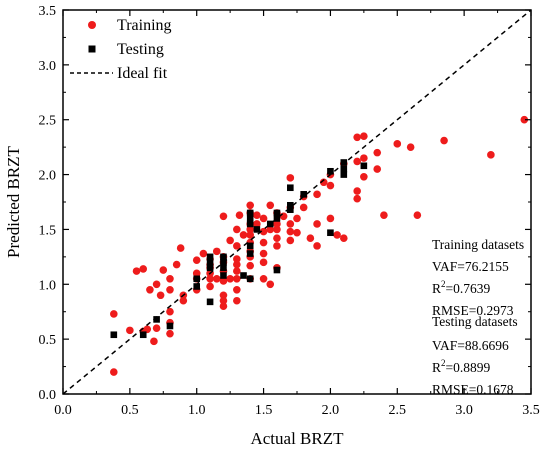 The width and height of the screenshot is (550, 452). What do you see at coordinates (48, 176) in the screenshot?
I see `y-tick-label: 2.0` at bounding box center [48, 176].